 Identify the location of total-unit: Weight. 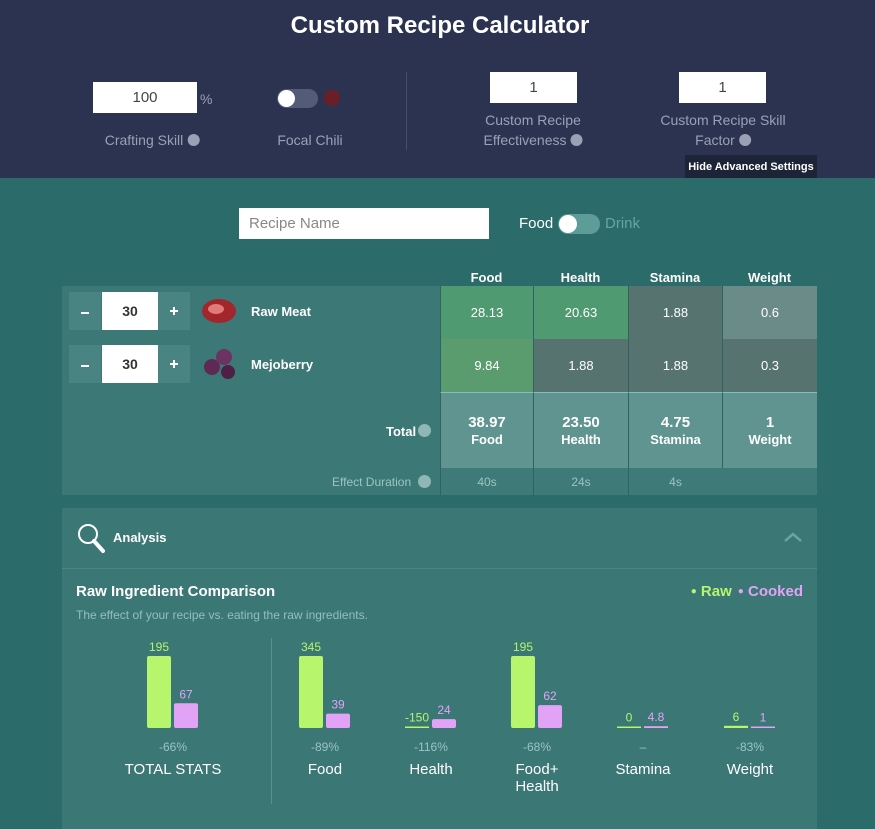
(770, 439).